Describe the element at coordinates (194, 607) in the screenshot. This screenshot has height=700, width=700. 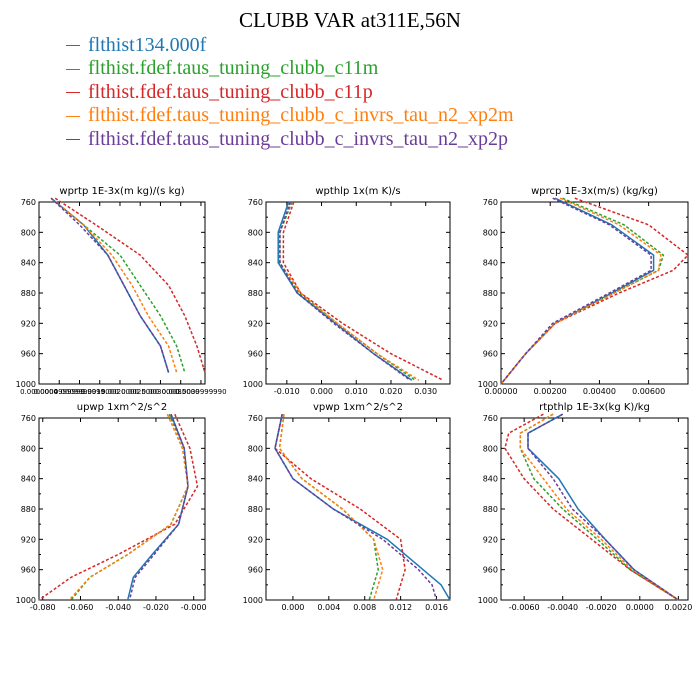
I see `x-tick-label: -0.000` at that location.